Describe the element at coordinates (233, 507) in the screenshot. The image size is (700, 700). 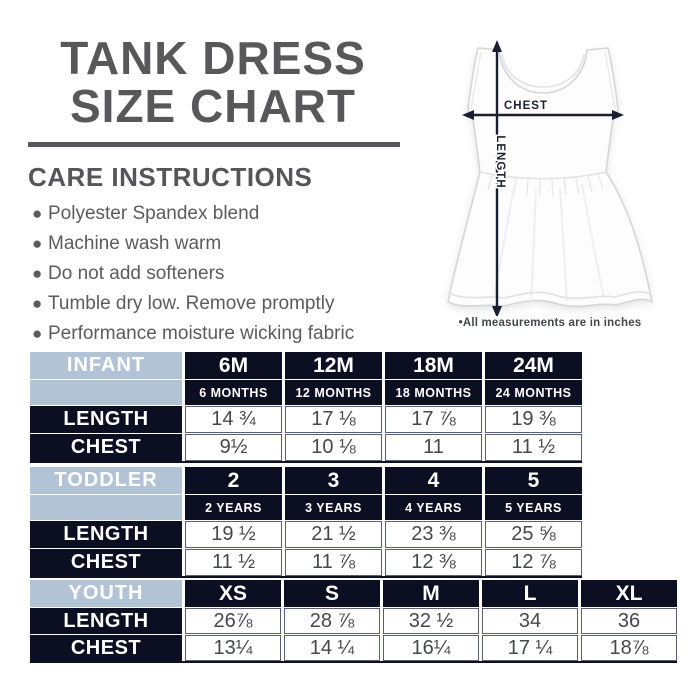
I see `size-column-subheader: 2 YEARS` at that location.